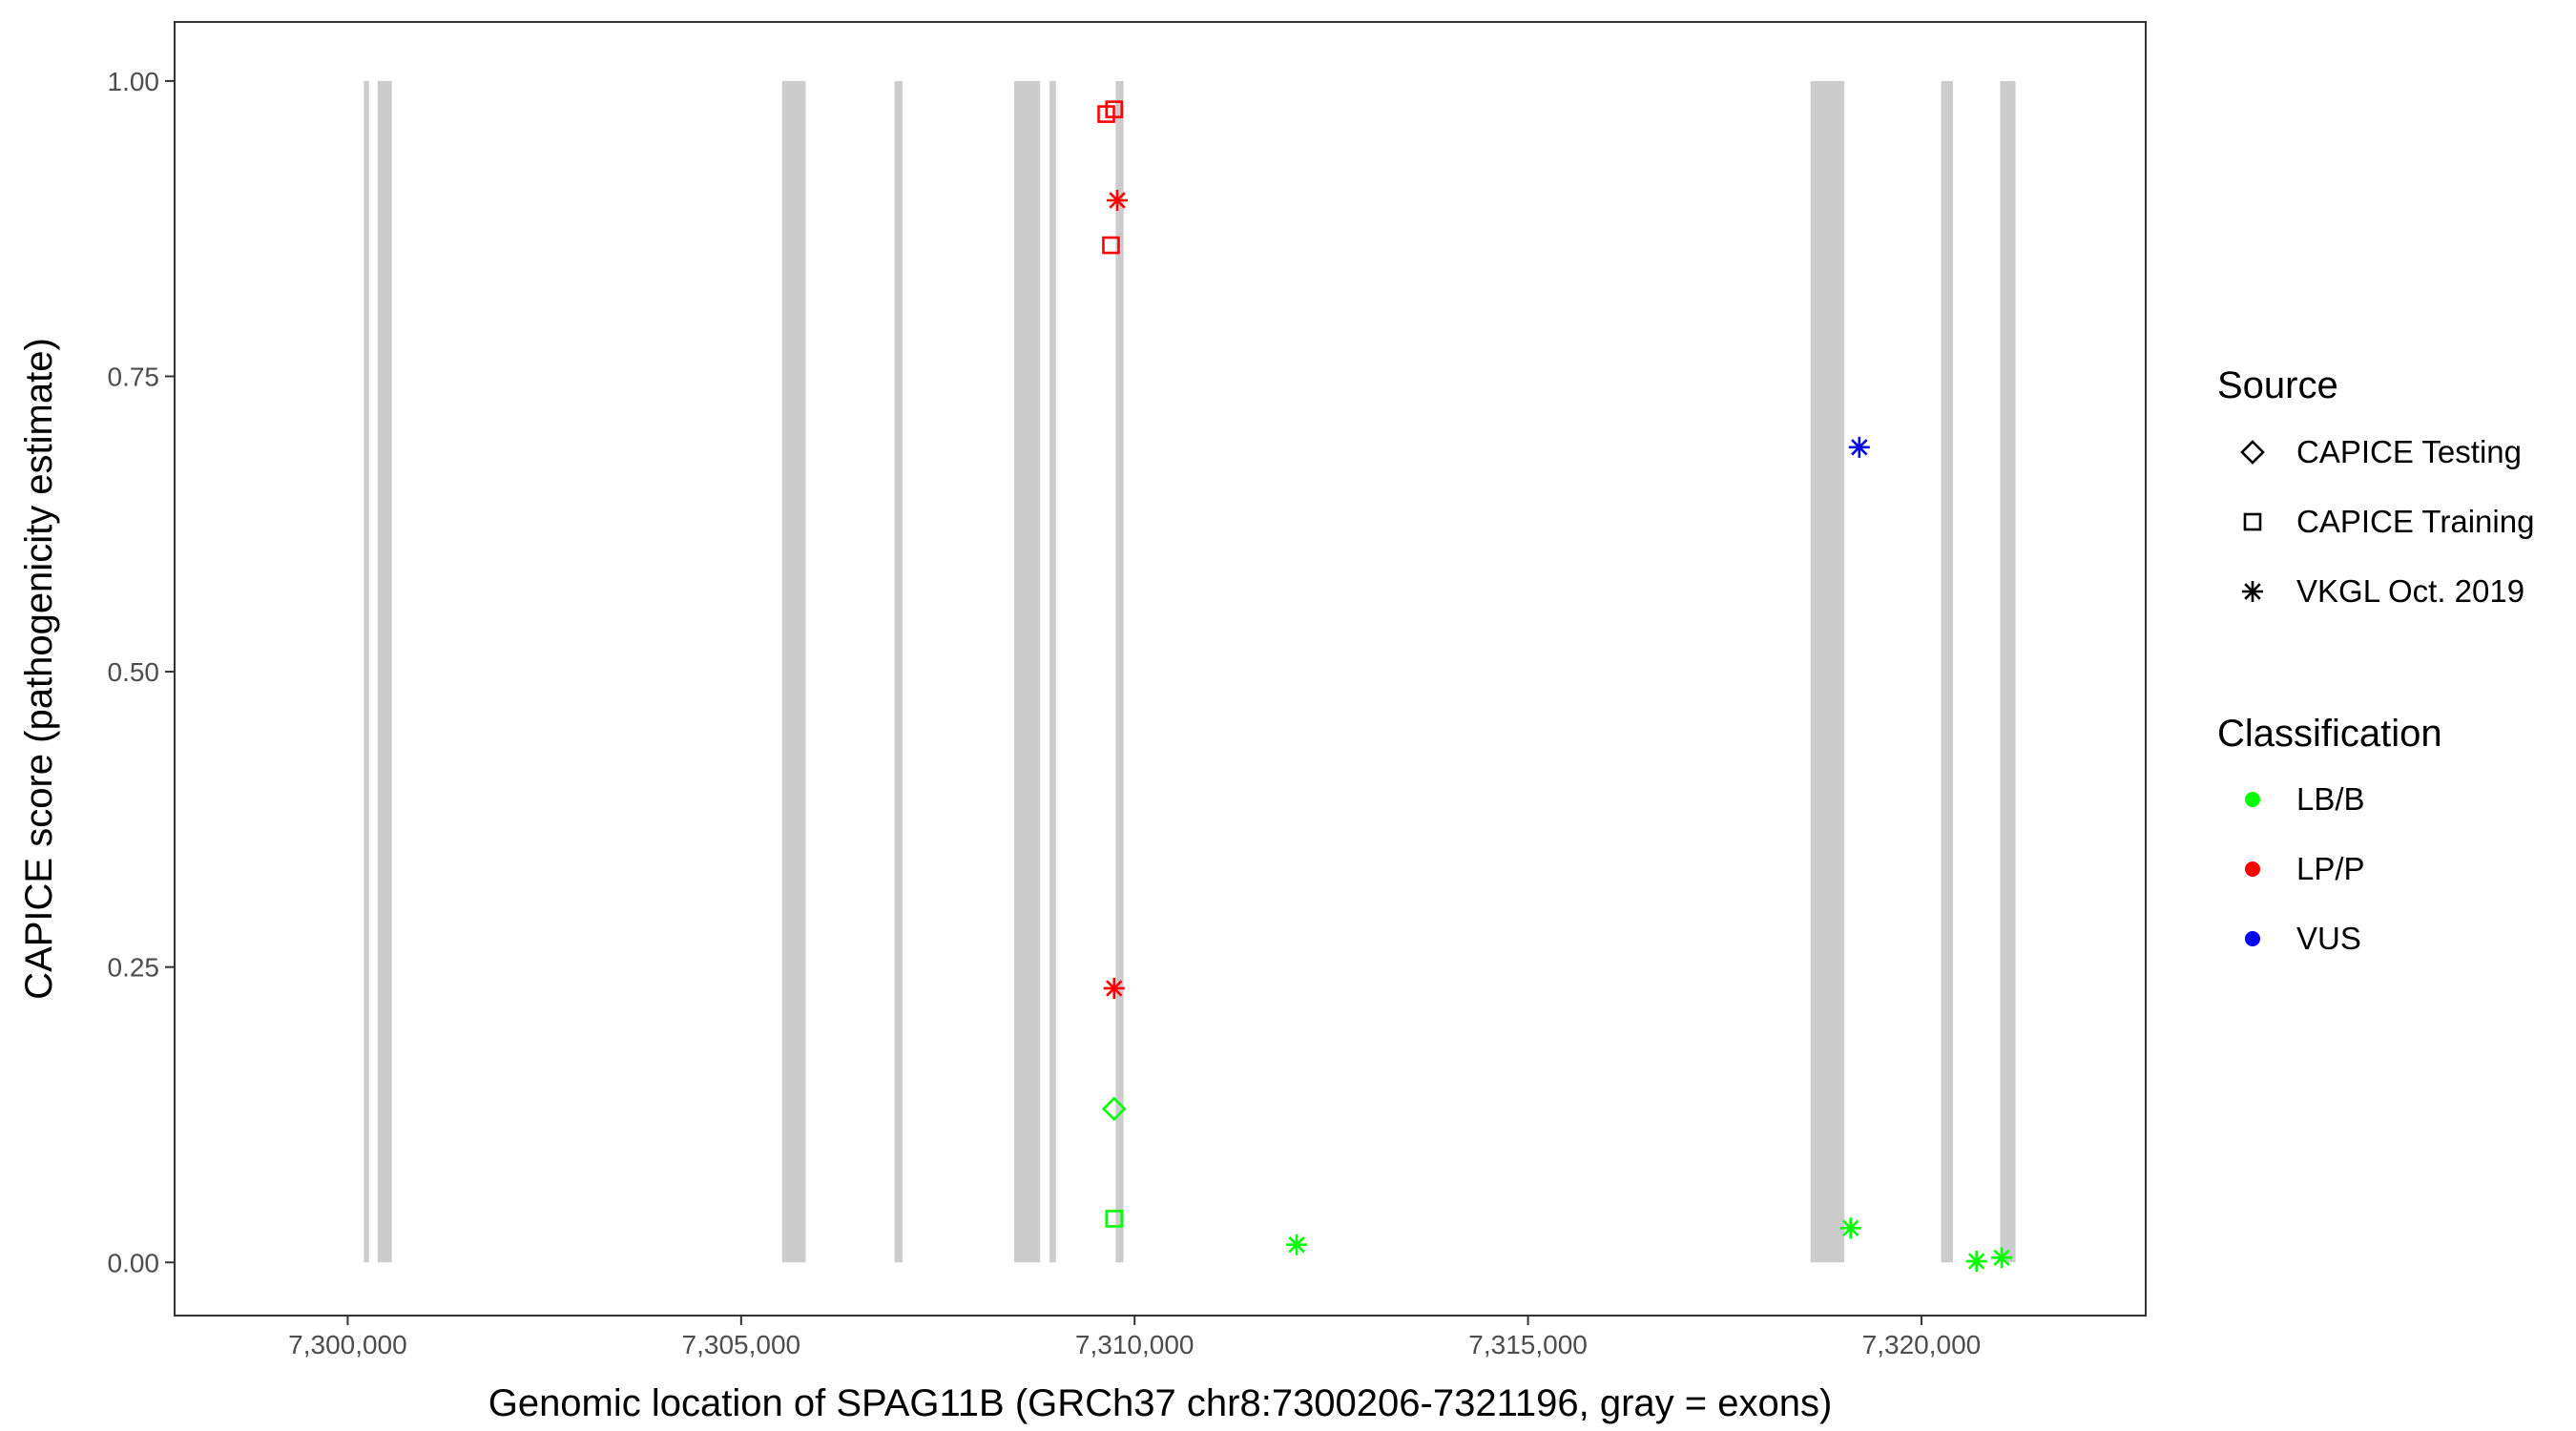 This screenshot has height=1431, width=2576. Describe the element at coordinates (1922, 1344) in the screenshot. I see `x-tick-label: 7,320,000` at that location.